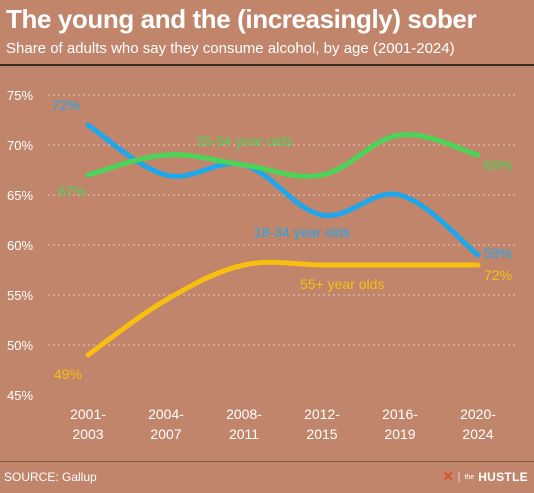 The image size is (534, 493). I want to click on x-tick-label: 2004-2007, so click(166, 424).